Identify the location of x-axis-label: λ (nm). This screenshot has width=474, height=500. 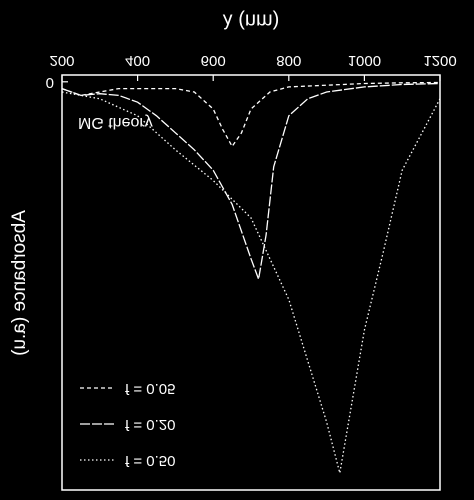
(251, 21).